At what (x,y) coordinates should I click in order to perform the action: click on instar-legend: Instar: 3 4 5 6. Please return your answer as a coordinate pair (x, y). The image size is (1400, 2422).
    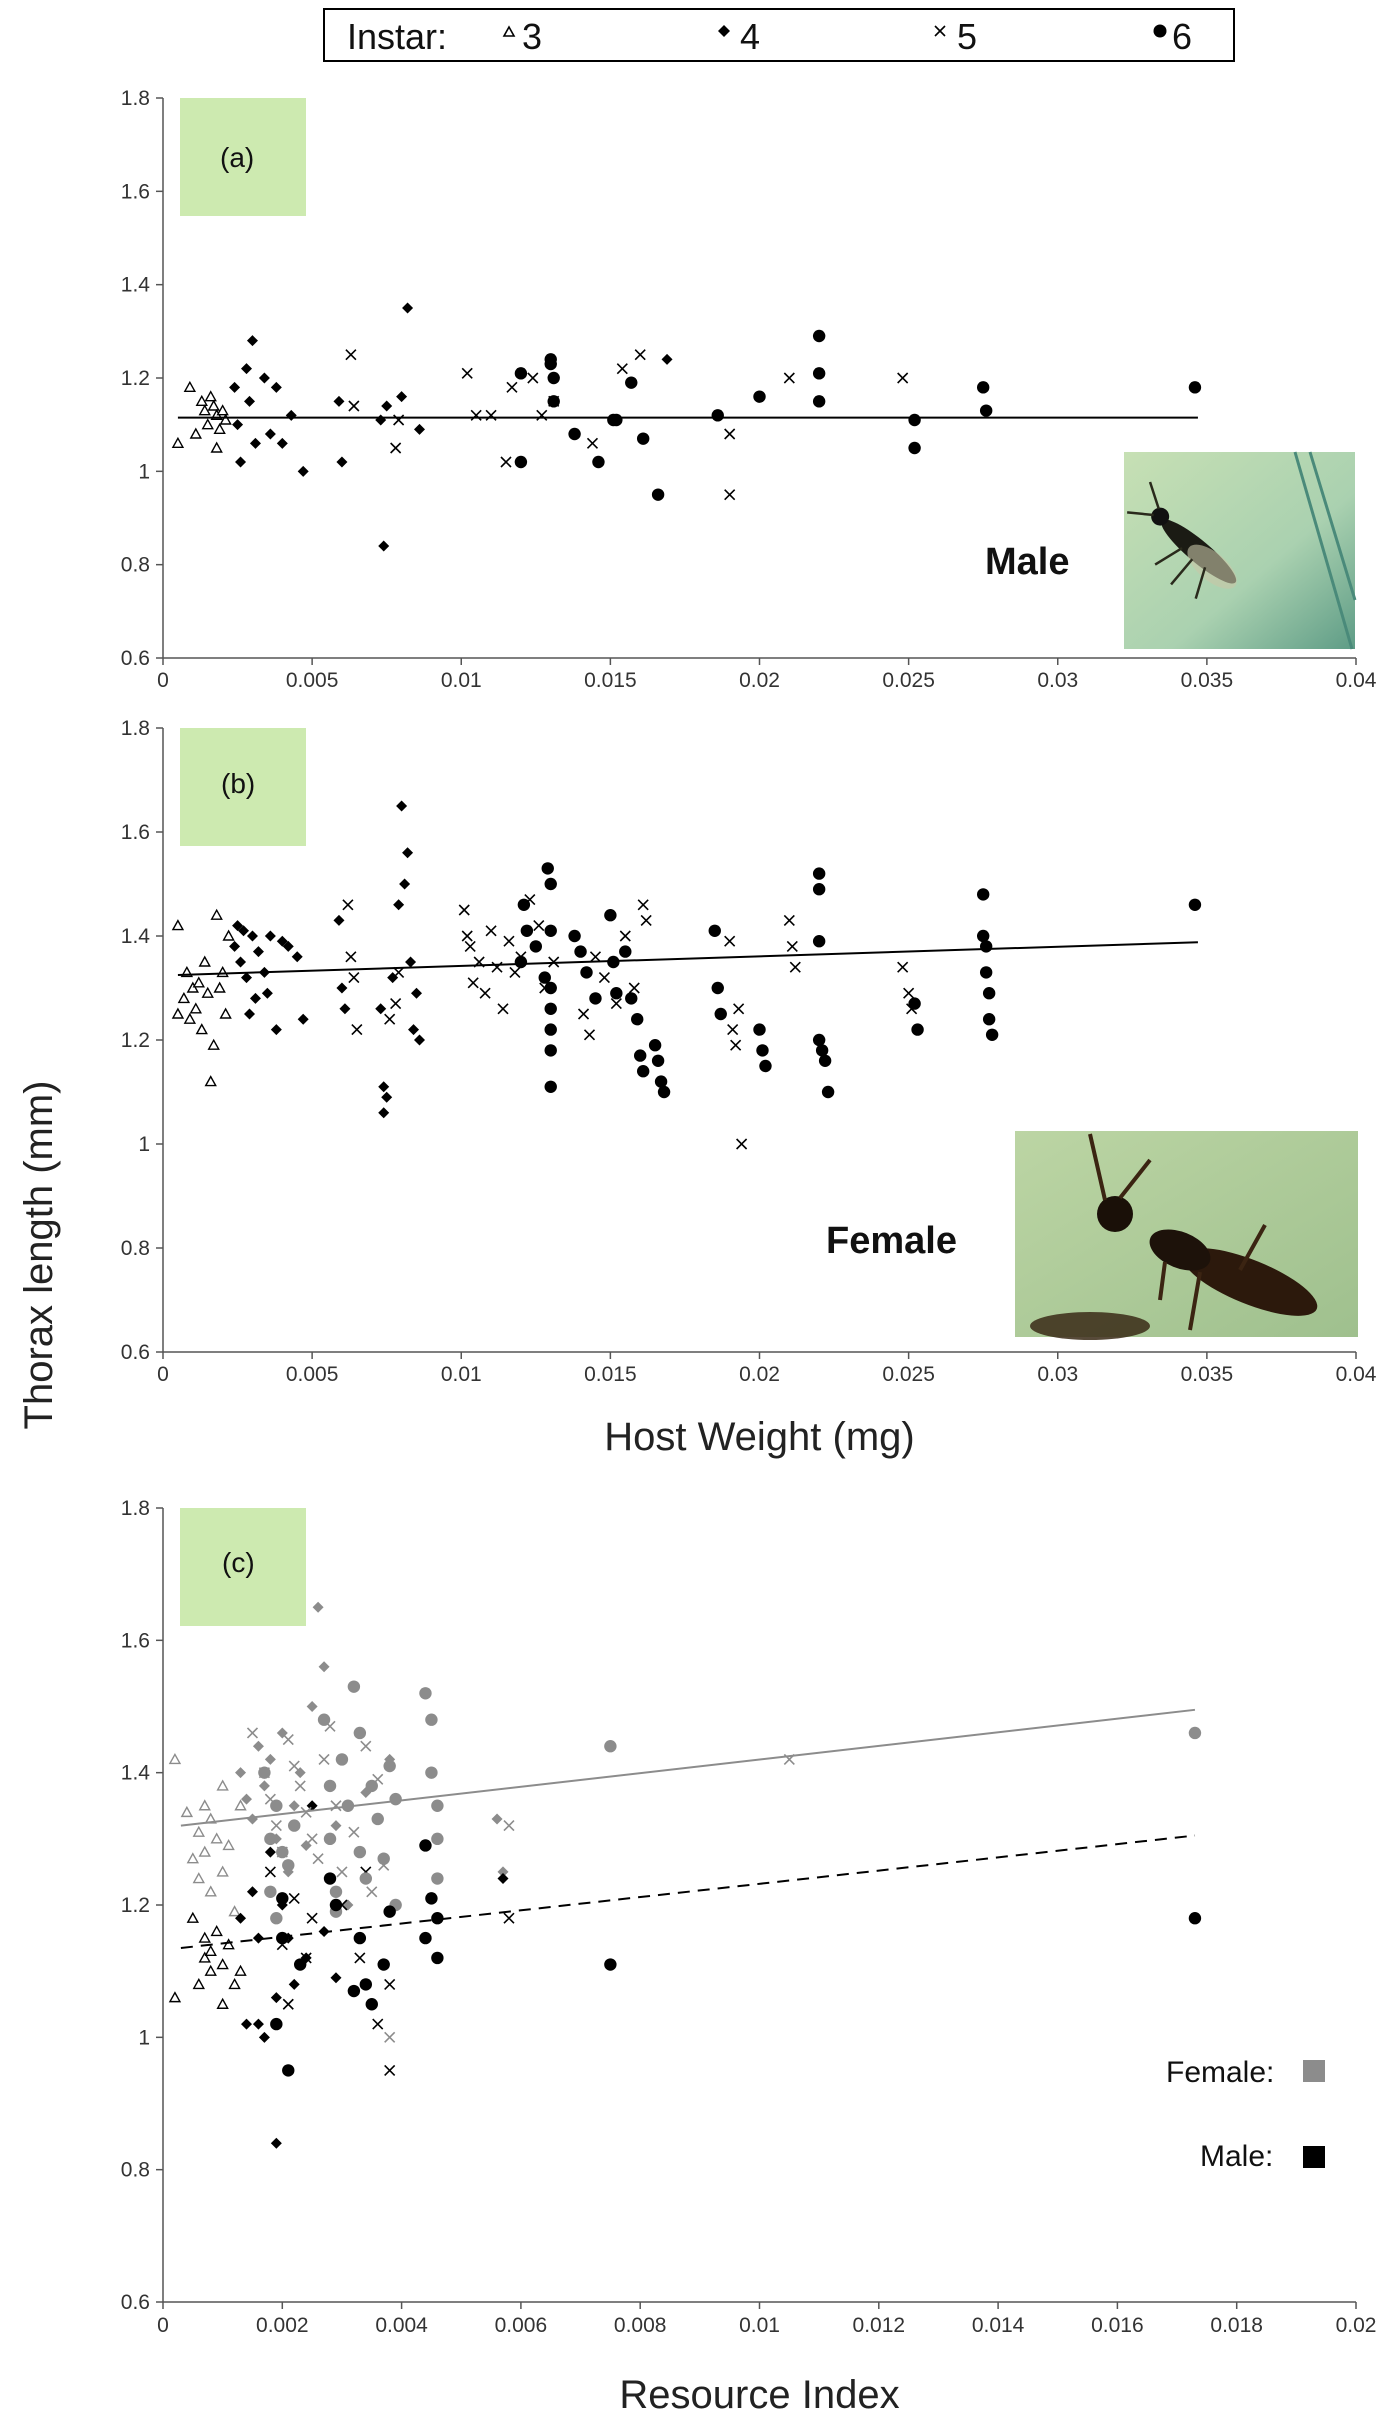
    Looking at the image, I should click on (779, 35).